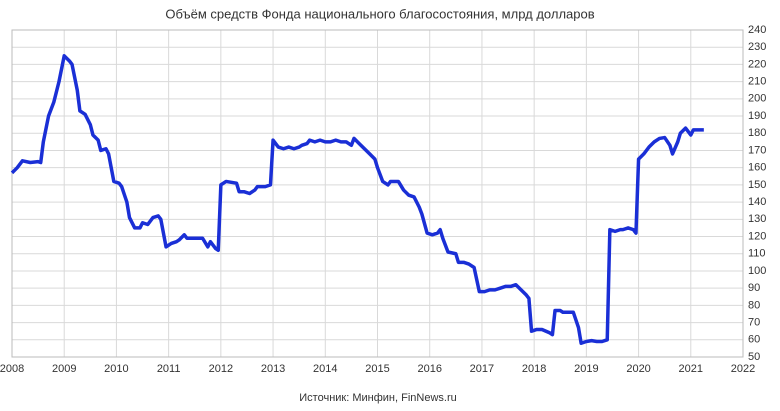 This screenshot has width=780, height=411. I want to click on y-tick-label: 240, so click(757, 30).